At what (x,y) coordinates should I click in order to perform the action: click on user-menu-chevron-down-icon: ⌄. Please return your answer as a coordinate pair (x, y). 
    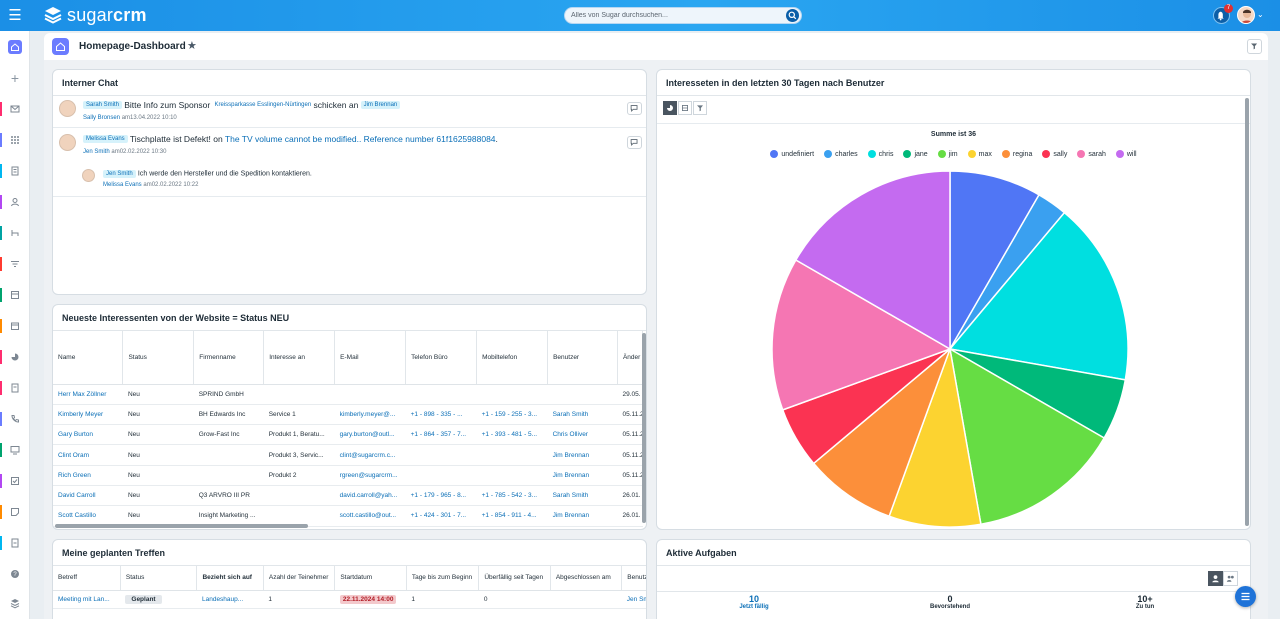
    Looking at the image, I should click on (1260, 14).